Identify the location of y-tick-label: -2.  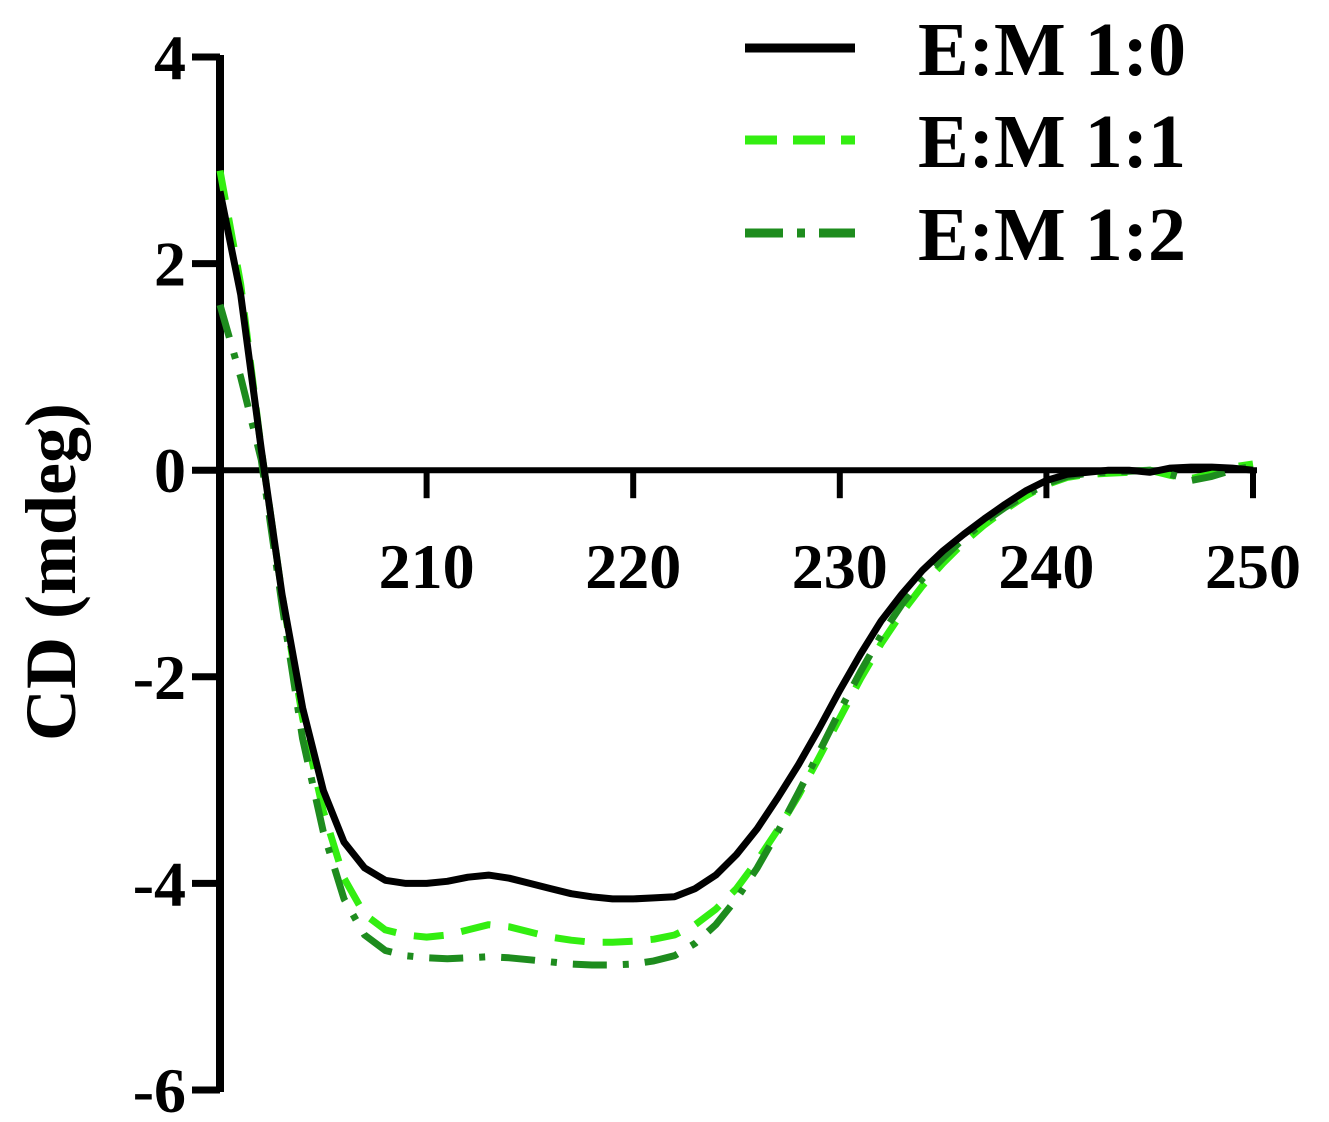
(159, 677).